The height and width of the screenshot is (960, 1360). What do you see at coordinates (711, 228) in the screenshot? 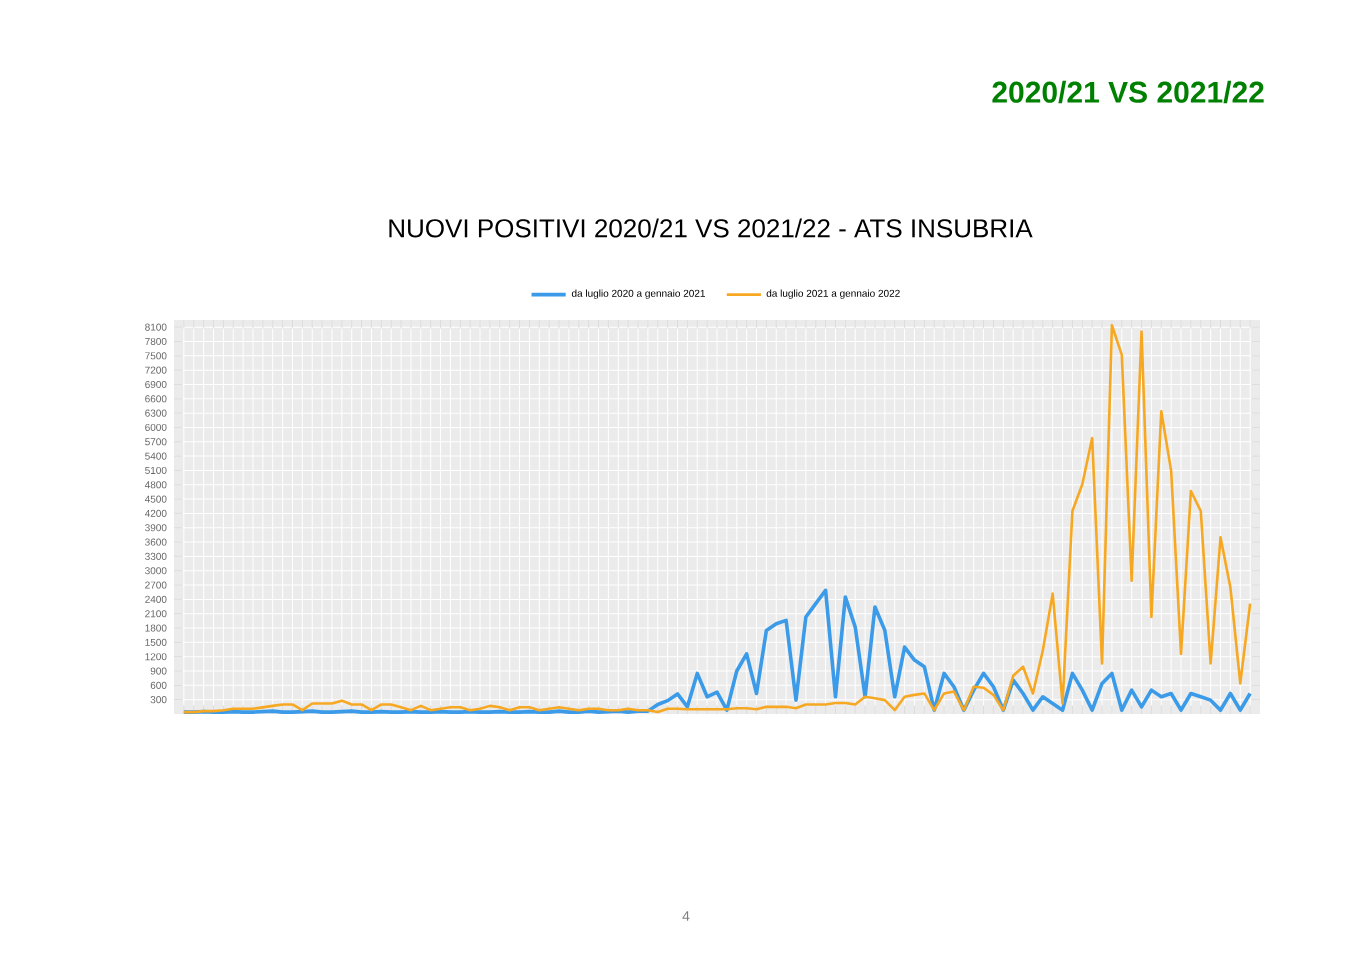
I see `chart-title: NUOVI POSITIVI 2020/21 VS 2021/22 - ATS INSUBRIA` at bounding box center [711, 228].